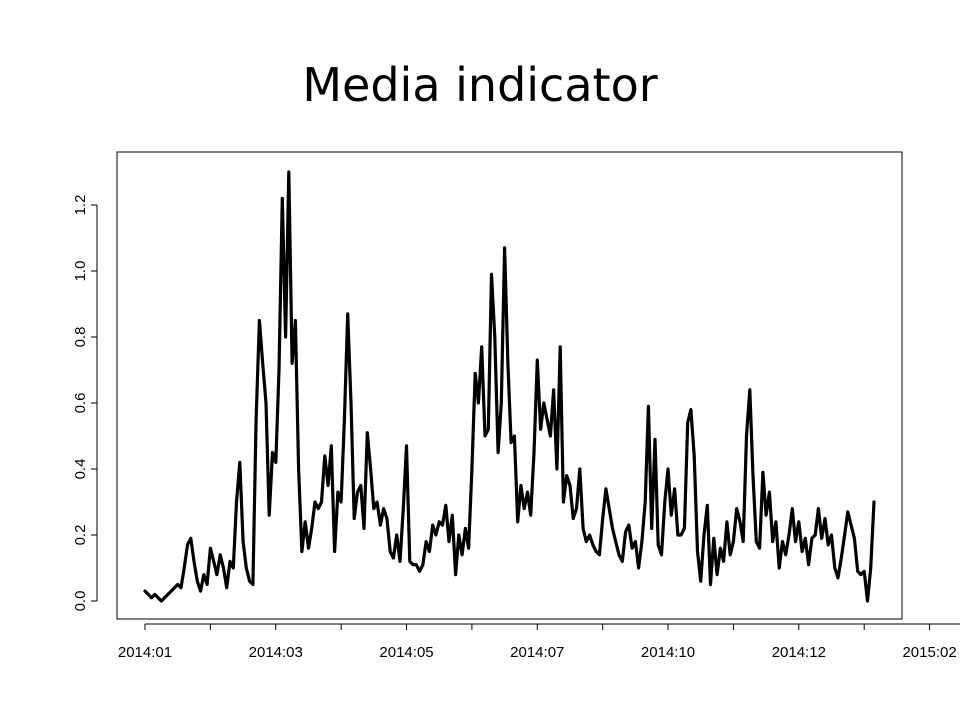 This screenshot has height=720, width=960. I want to click on y-axis: 0.0 0.2 0.4 0.6 0.8 1.0 1.2, so click(85, 403).